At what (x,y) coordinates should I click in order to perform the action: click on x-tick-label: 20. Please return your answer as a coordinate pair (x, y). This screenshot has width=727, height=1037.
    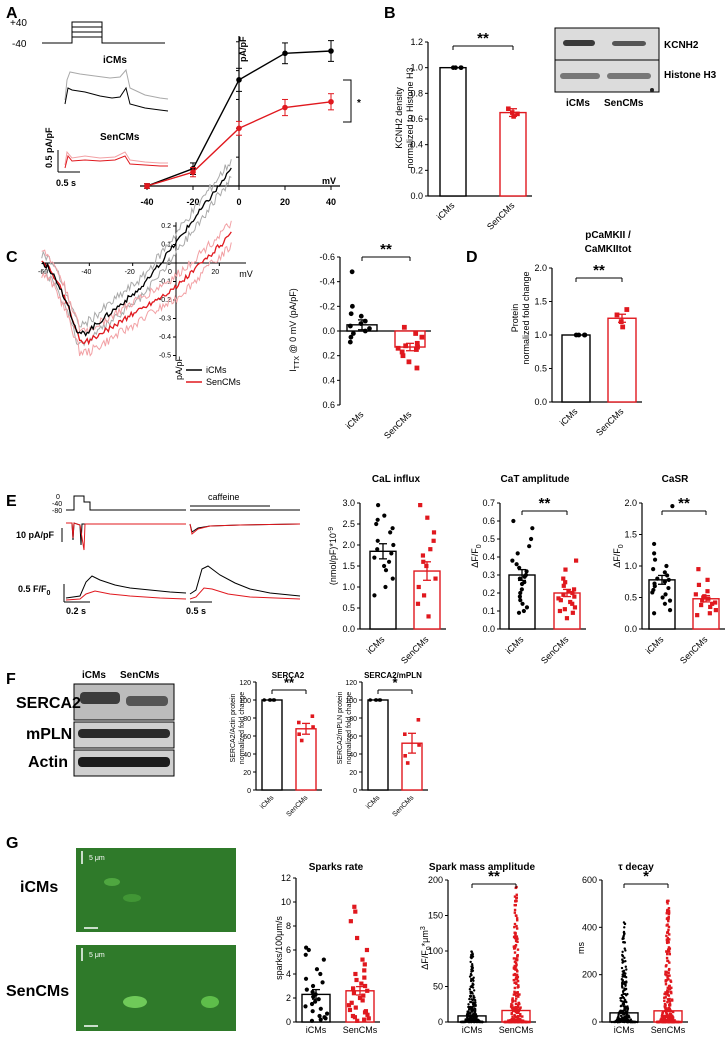
    Looking at the image, I should click on (215, 272).